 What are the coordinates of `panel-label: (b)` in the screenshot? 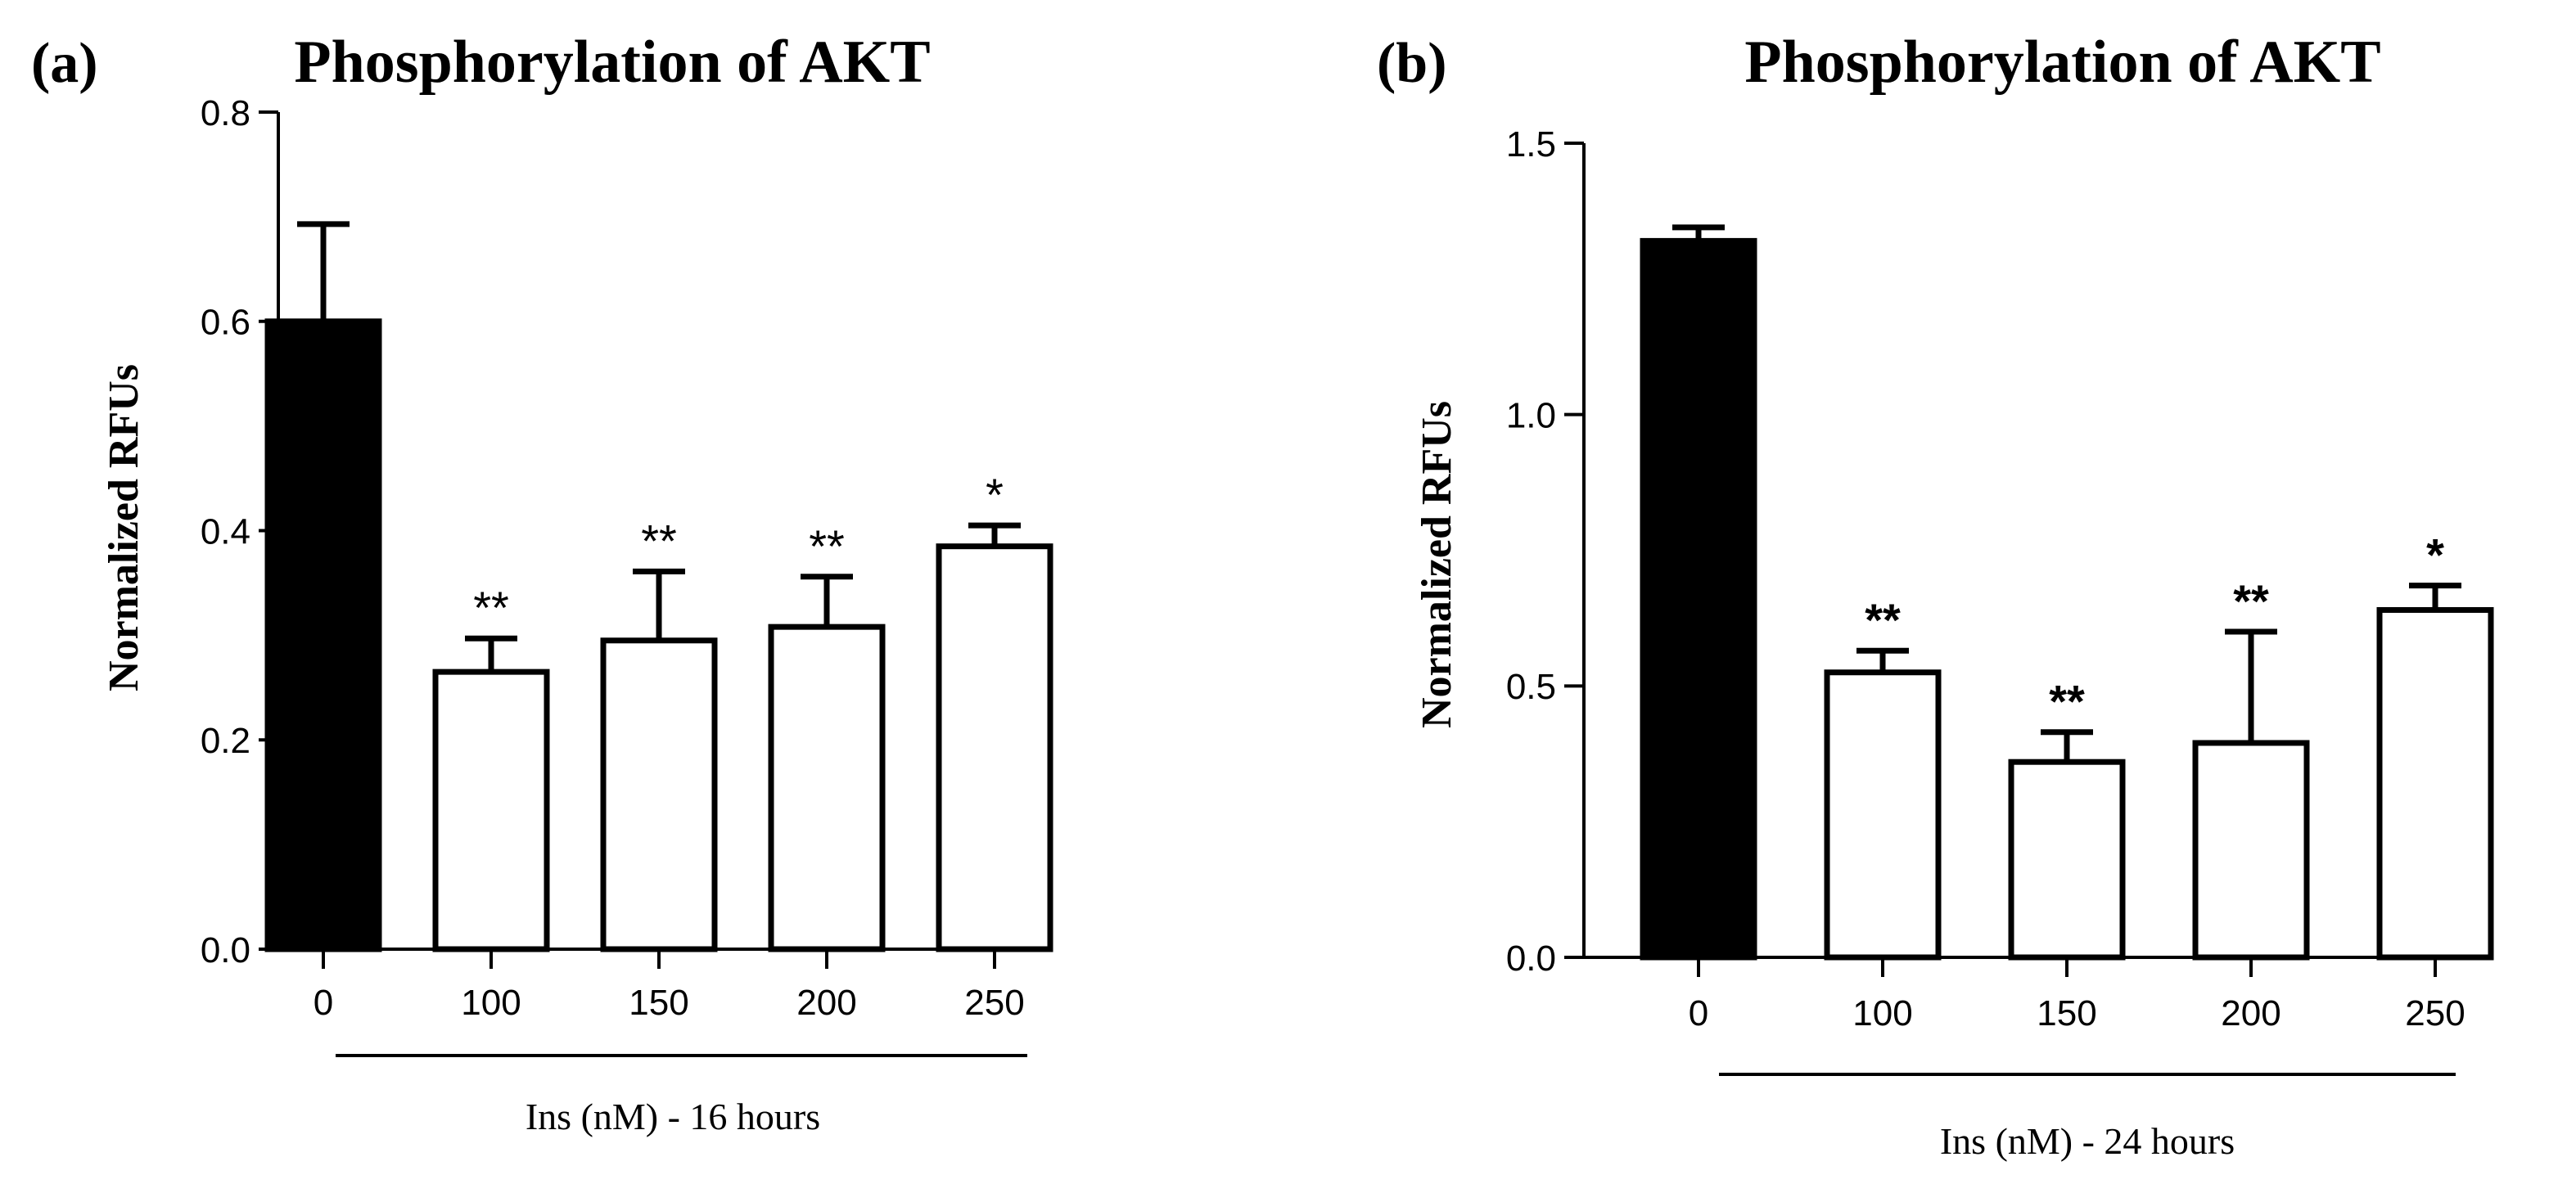 It's located at (1412, 63).